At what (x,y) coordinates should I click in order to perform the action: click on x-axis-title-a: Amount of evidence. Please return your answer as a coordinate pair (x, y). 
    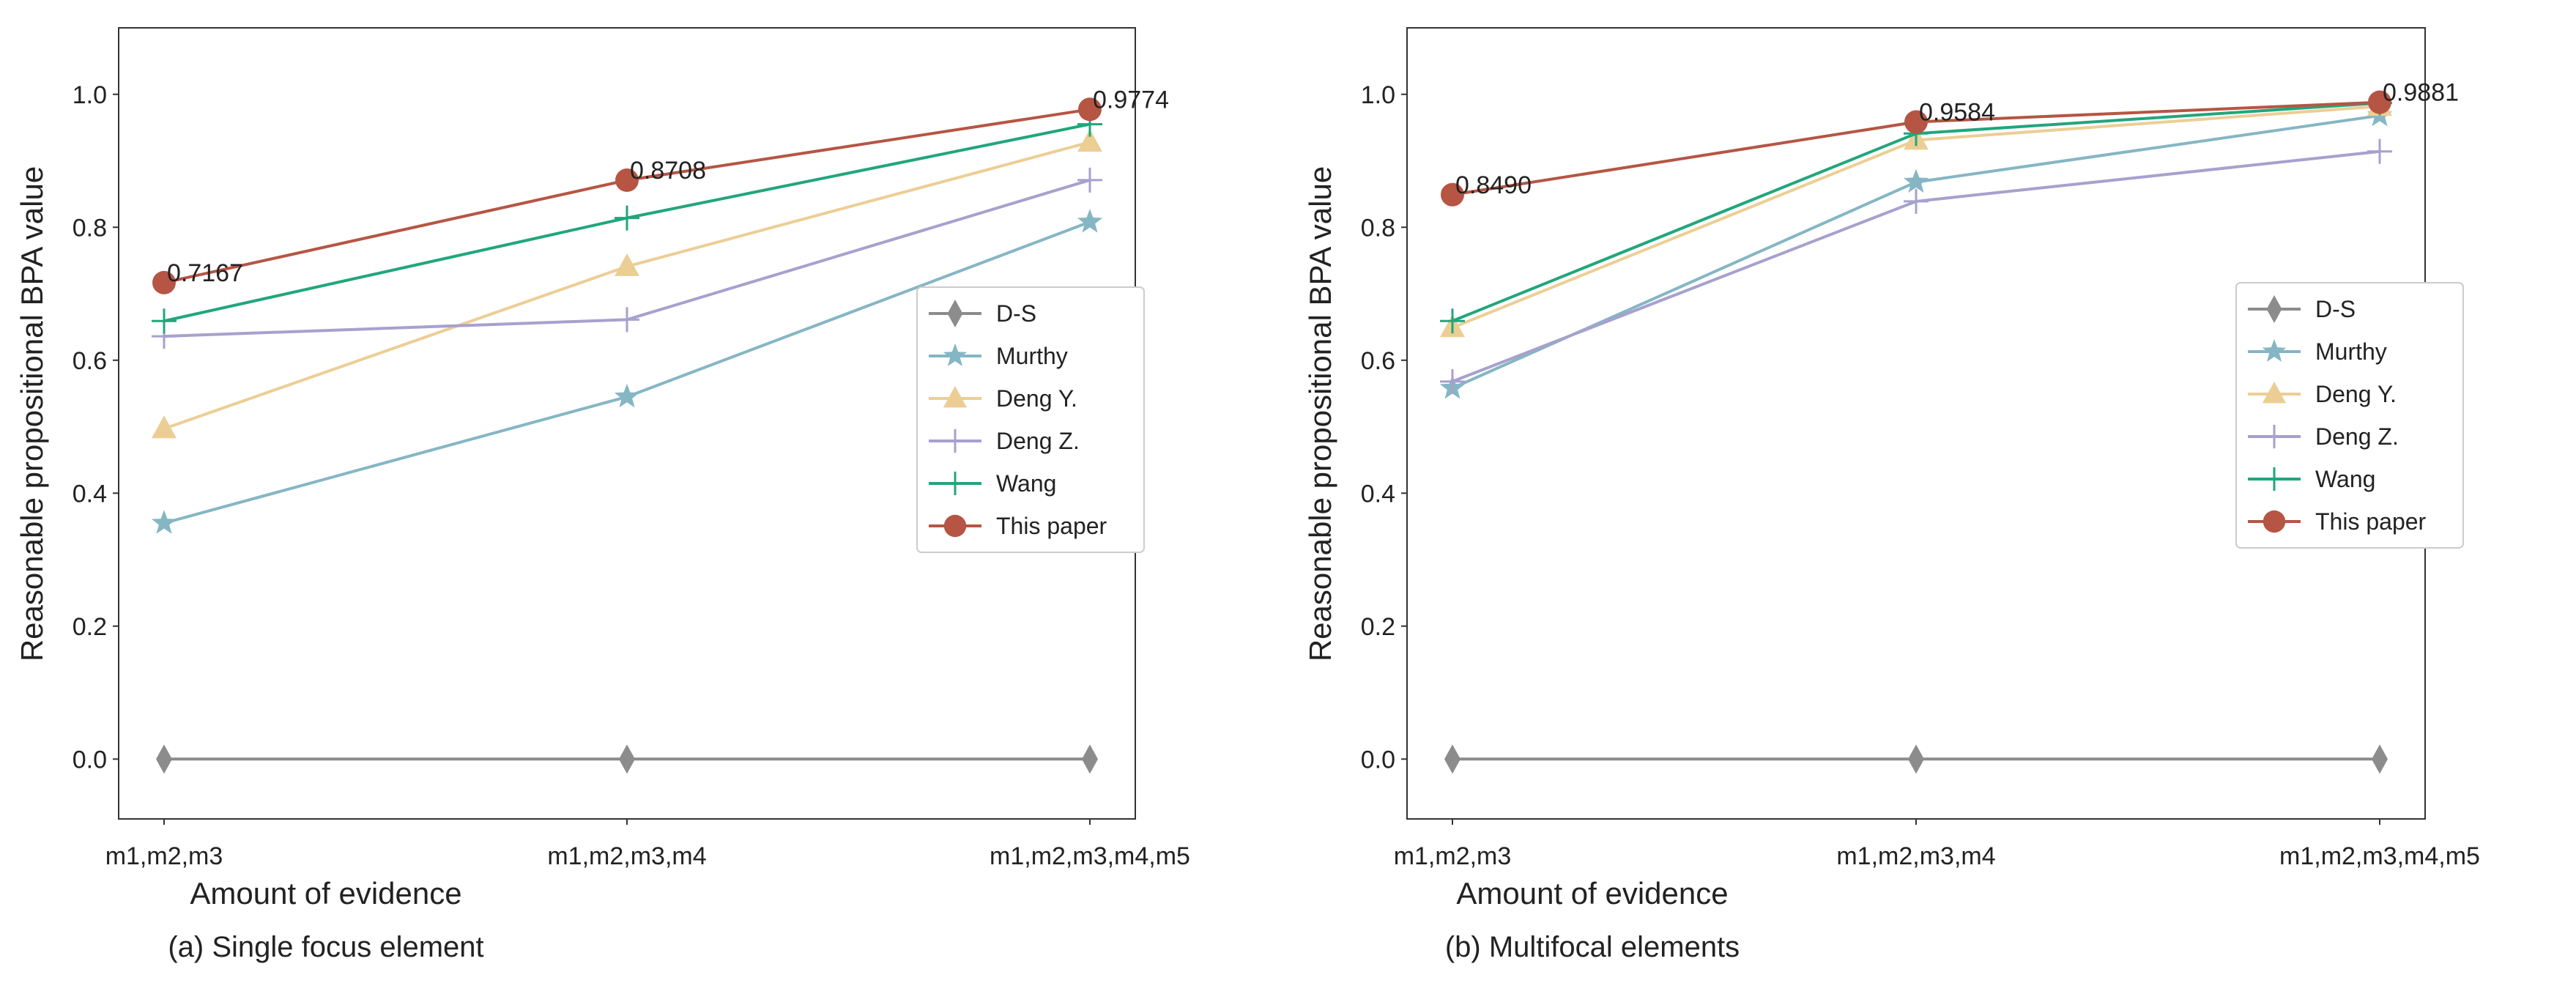
    Looking at the image, I should click on (325, 893).